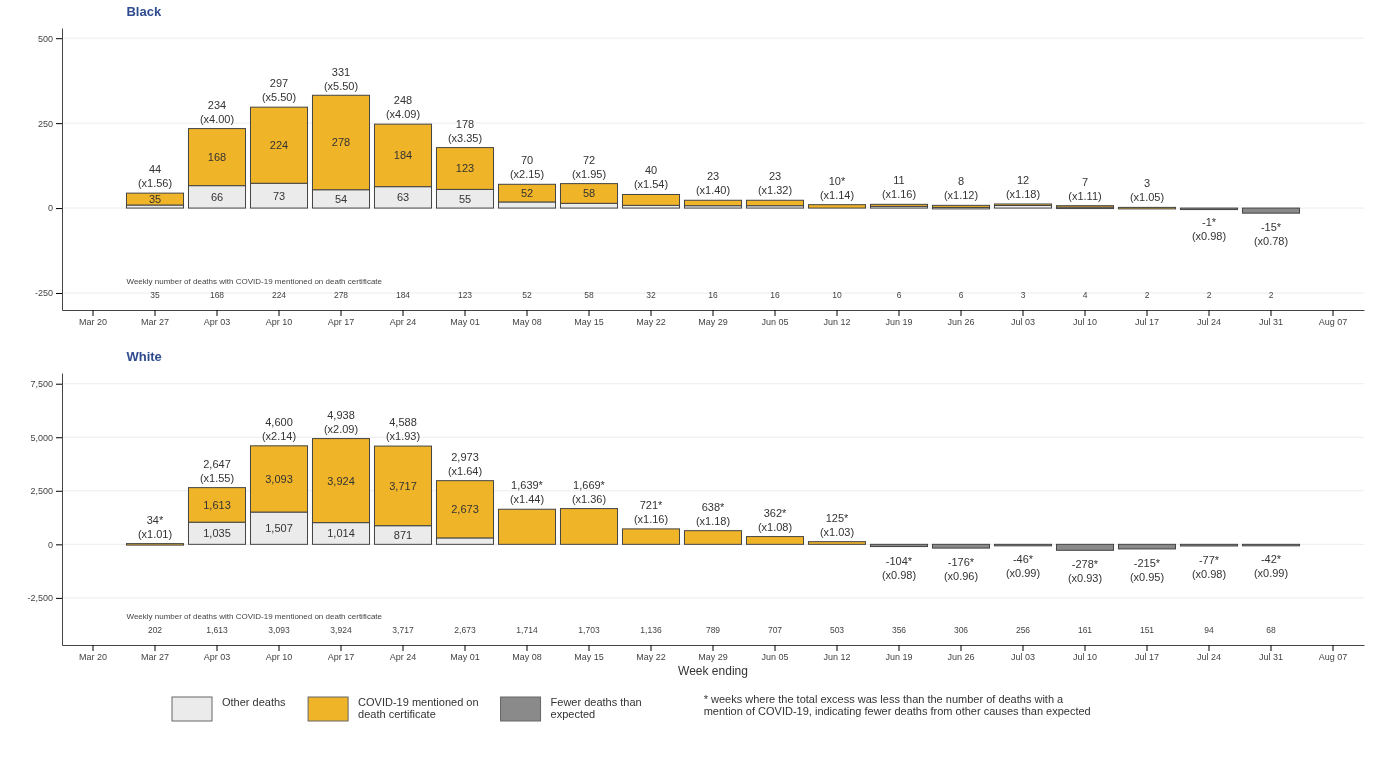 The width and height of the screenshot is (1374, 765). Describe the element at coordinates (961, 569) in the screenshot. I see `annotation: -176* (x0.96)` at that location.